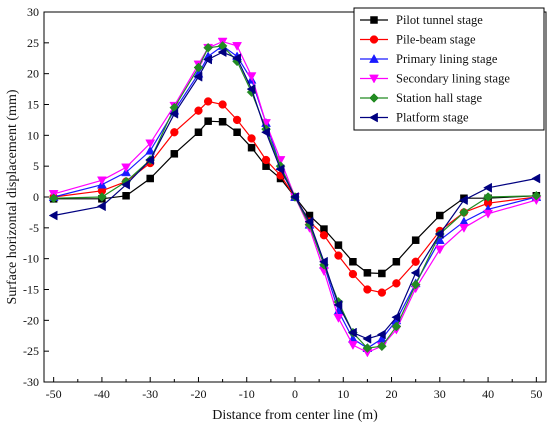 The width and height of the screenshot is (550, 432). I want to click on y-tick-label: 20, so click(33, 74).